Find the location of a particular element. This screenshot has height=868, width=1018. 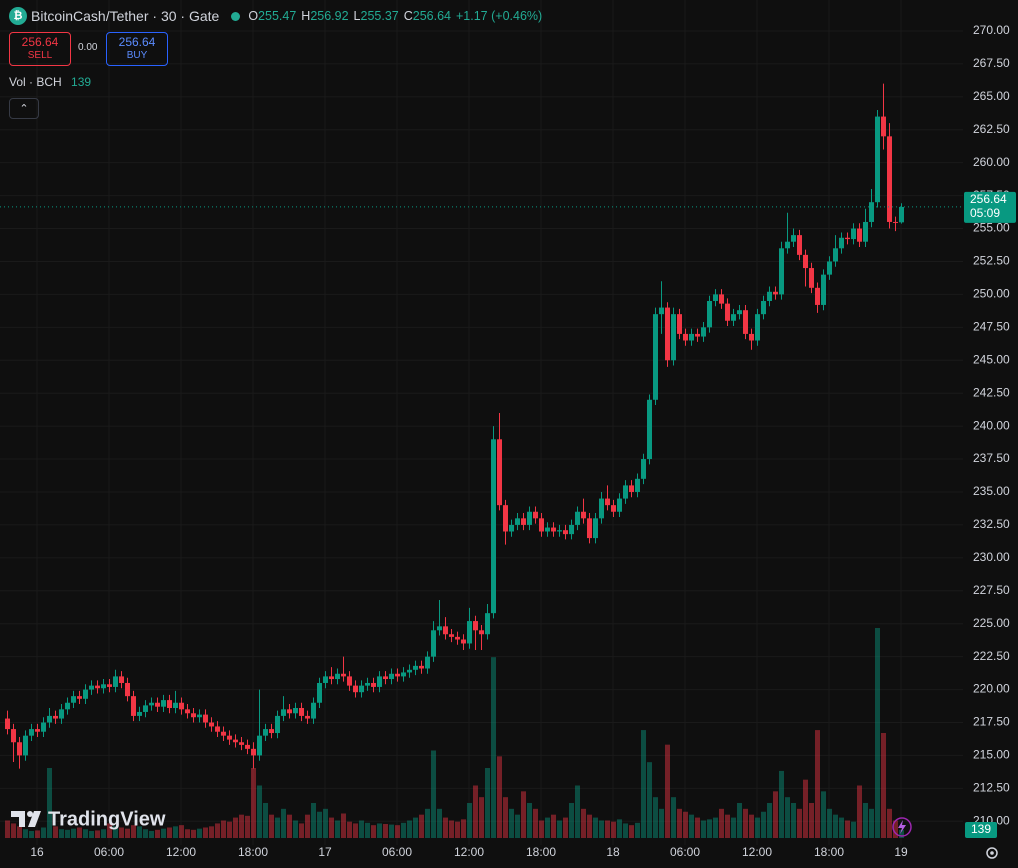

change: +1.17 (+0.46%) is located at coordinates (499, 16).